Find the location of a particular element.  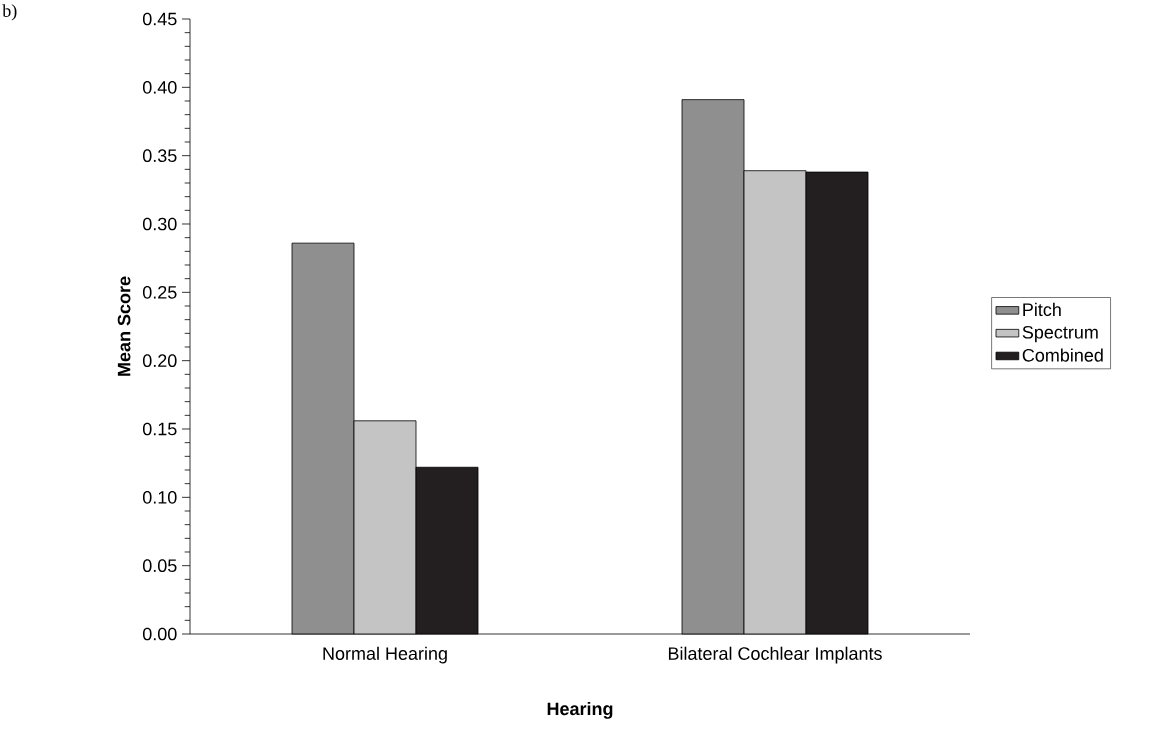

y-axis-title: Mean Score is located at coordinates (124, 326).